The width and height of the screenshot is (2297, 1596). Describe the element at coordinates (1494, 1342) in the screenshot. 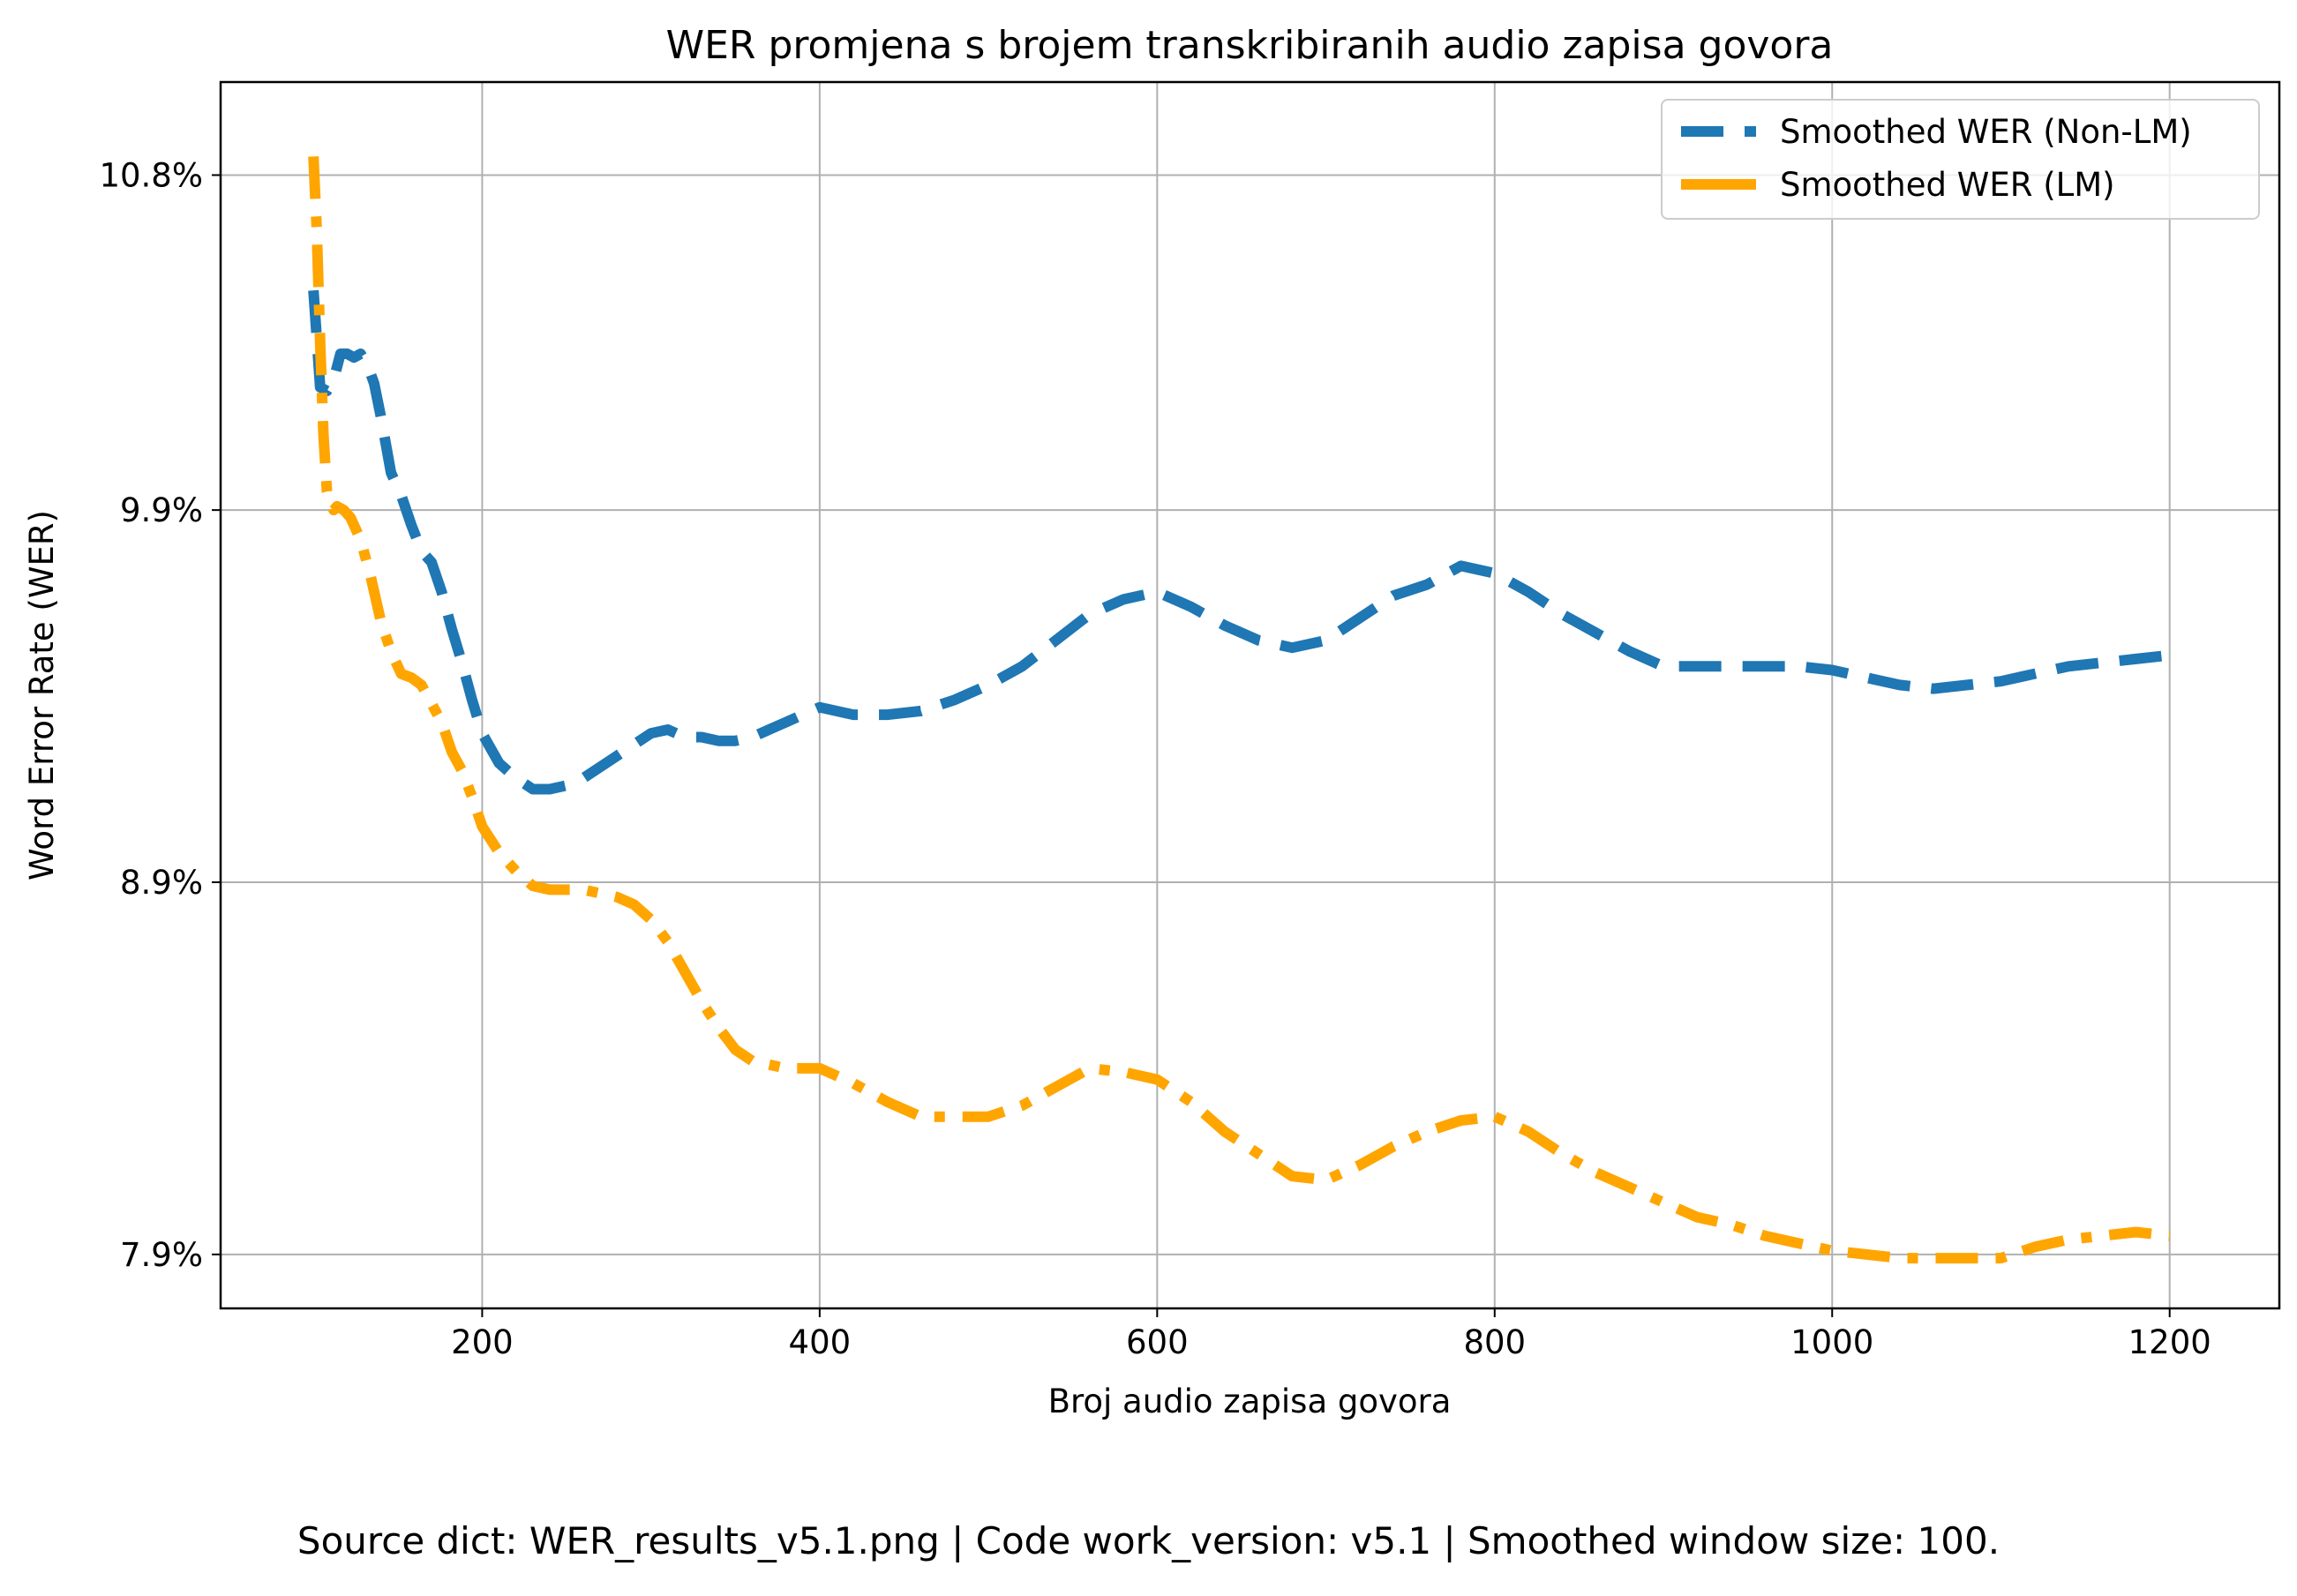

I see `x-tick-label: 800` at that location.